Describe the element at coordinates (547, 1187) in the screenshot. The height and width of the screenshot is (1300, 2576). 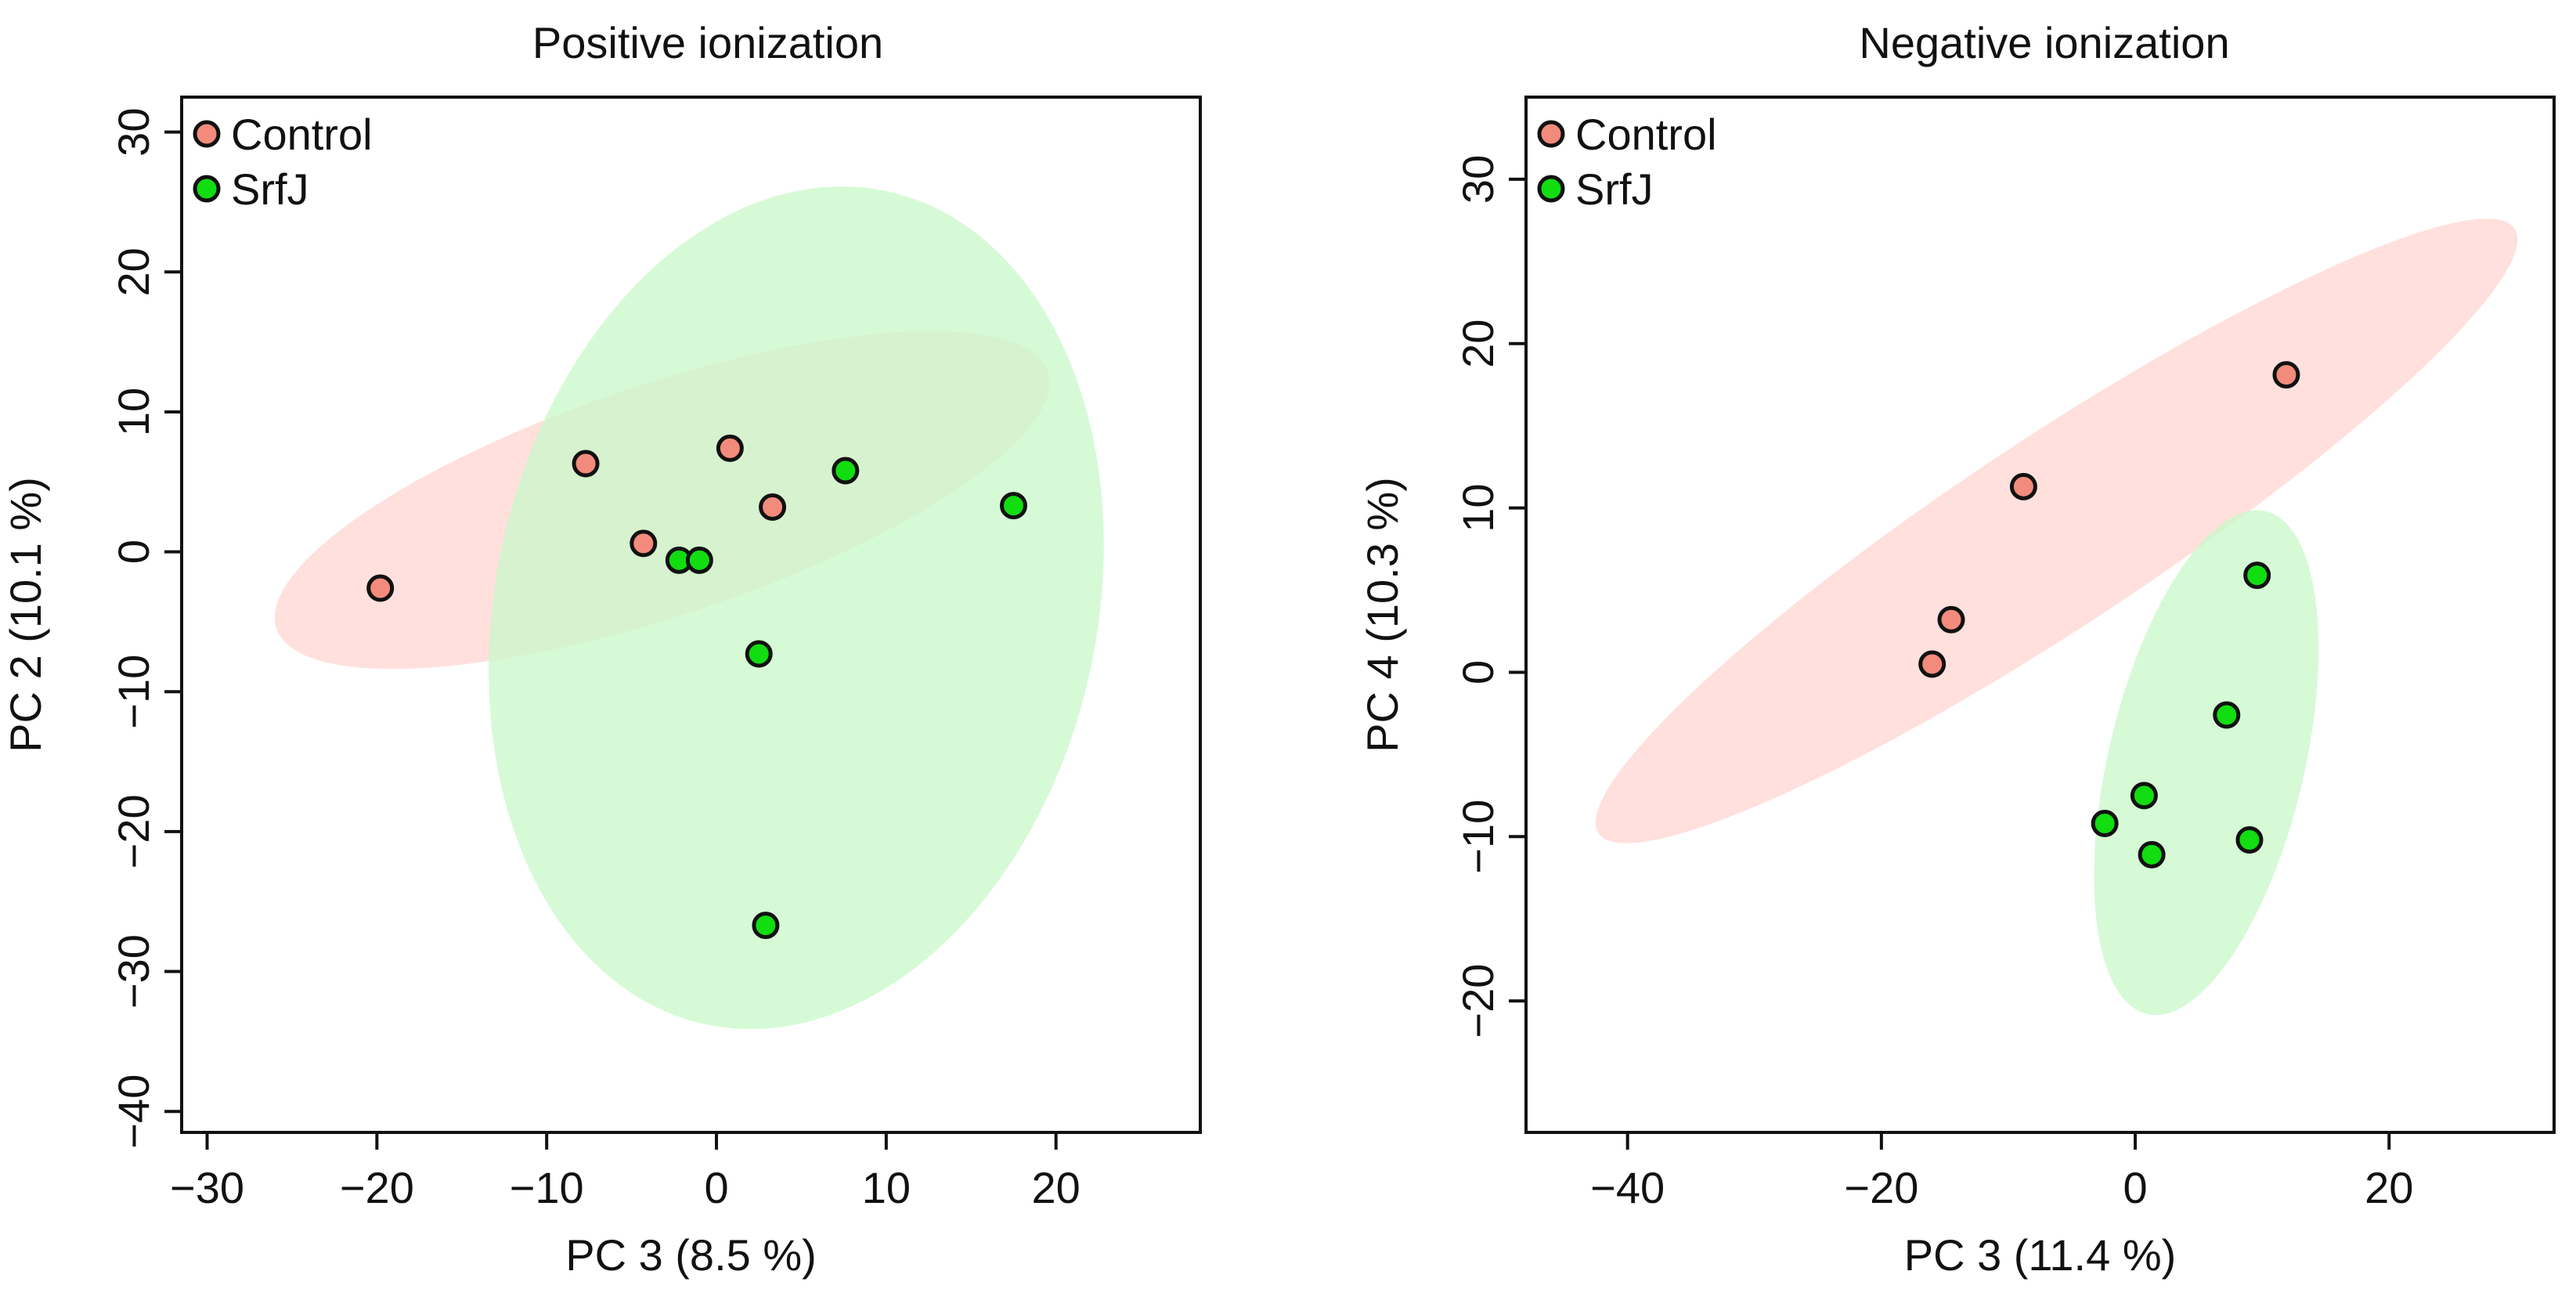
I see `x-tick-label: −10` at that location.